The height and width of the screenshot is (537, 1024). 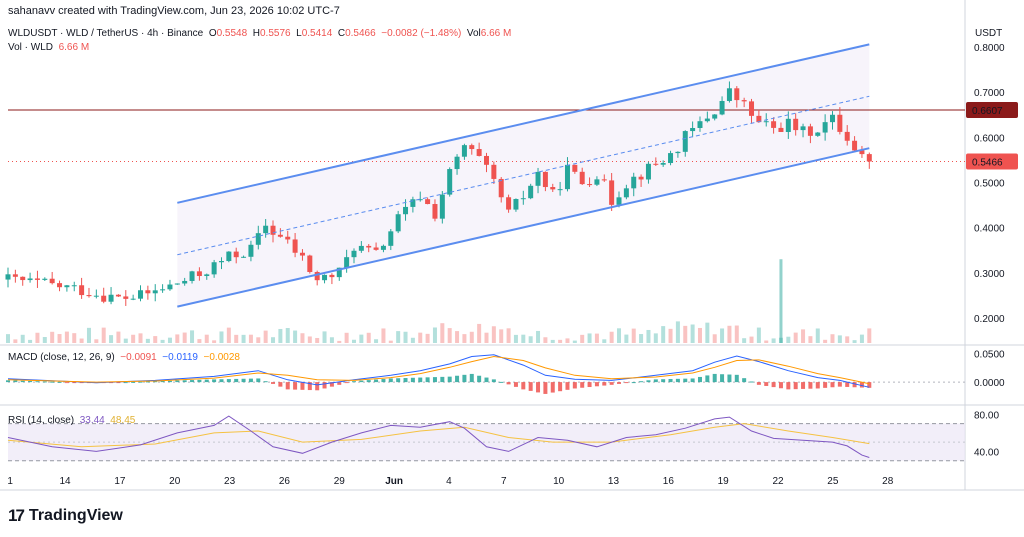 I want to click on price-tick-label: 0.2000, so click(x=989, y=319).